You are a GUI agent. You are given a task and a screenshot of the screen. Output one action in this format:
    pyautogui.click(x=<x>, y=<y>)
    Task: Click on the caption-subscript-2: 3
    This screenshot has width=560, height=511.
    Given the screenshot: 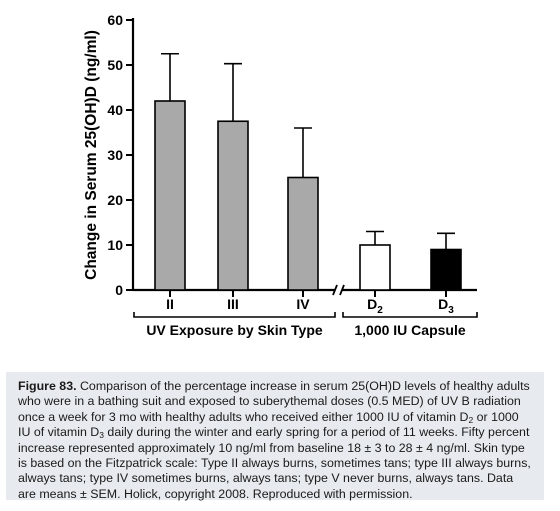 What is the action you would take?
    pyautogui.click(x=101, y=435)
    